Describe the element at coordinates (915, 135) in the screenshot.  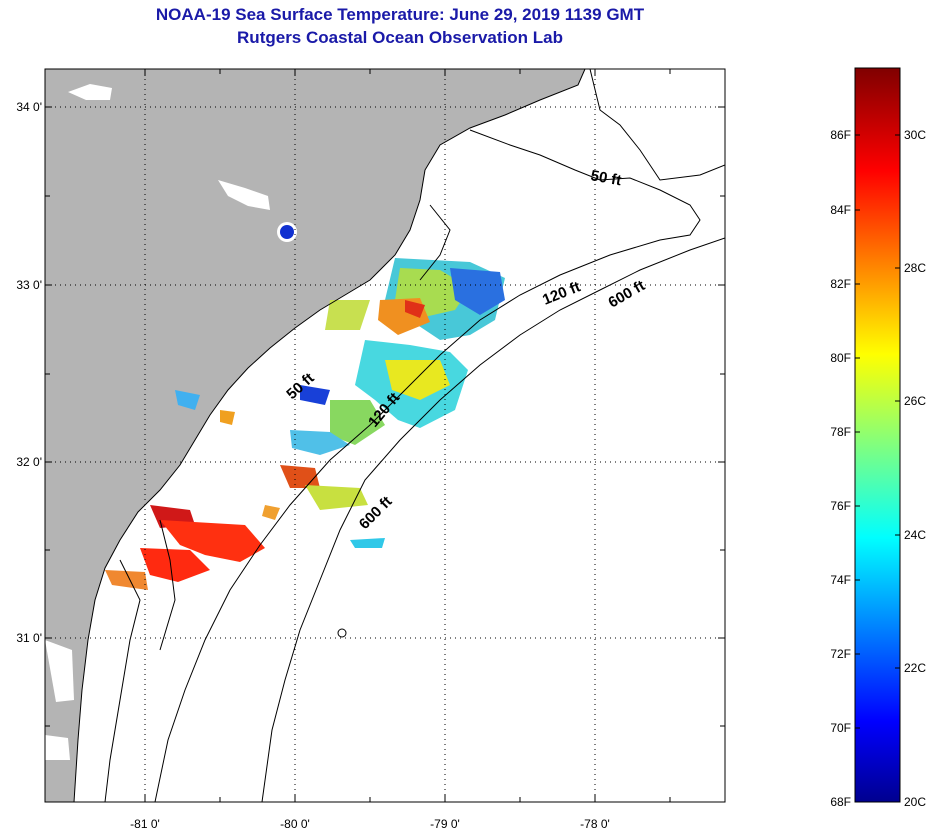
I see `colorbar-label-30C: 30C` at that location.